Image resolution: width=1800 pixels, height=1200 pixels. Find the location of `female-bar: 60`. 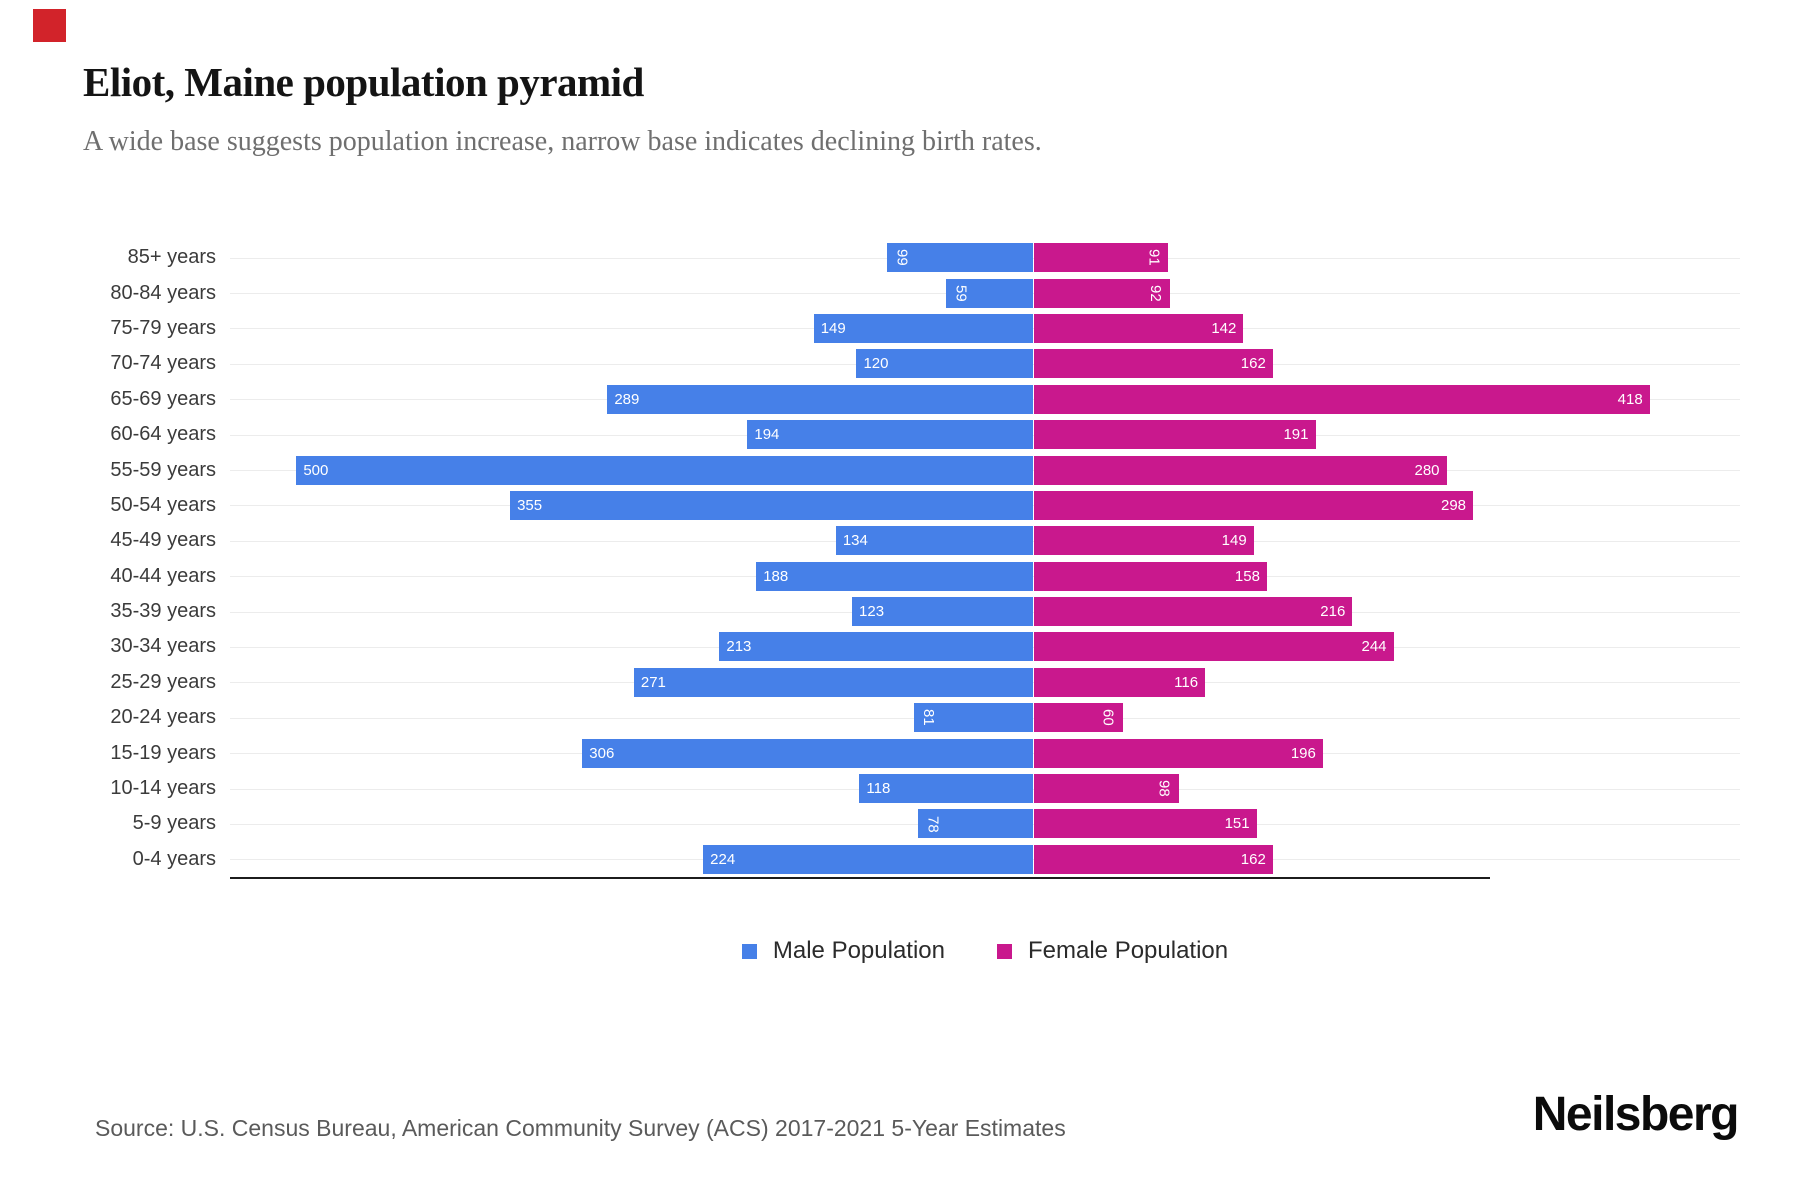

female-bar: 60 is located at coordinates (1078, 718).